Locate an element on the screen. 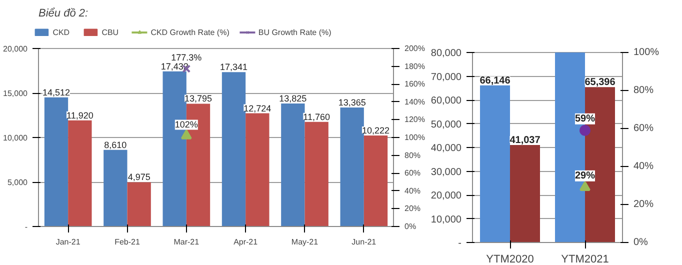  legend-label: CKD Growth Rate (%) is located at coordinates (190, 32).